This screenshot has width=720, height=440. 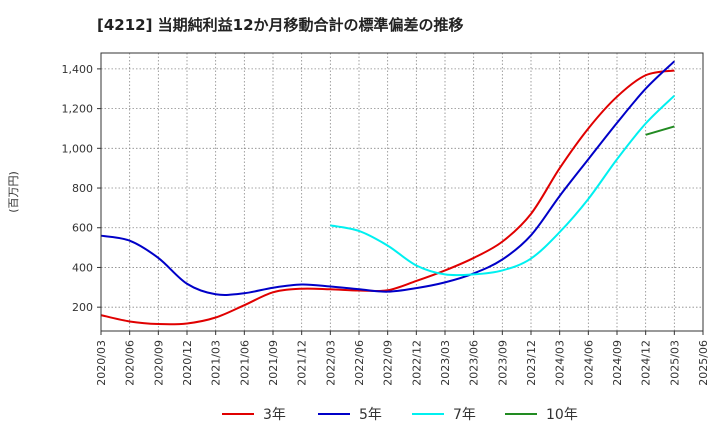 What do you see at coordinates (302, 363) in the screenshot?
I see `x-tick-label: 2021/12` at bounding box center [302, 363].